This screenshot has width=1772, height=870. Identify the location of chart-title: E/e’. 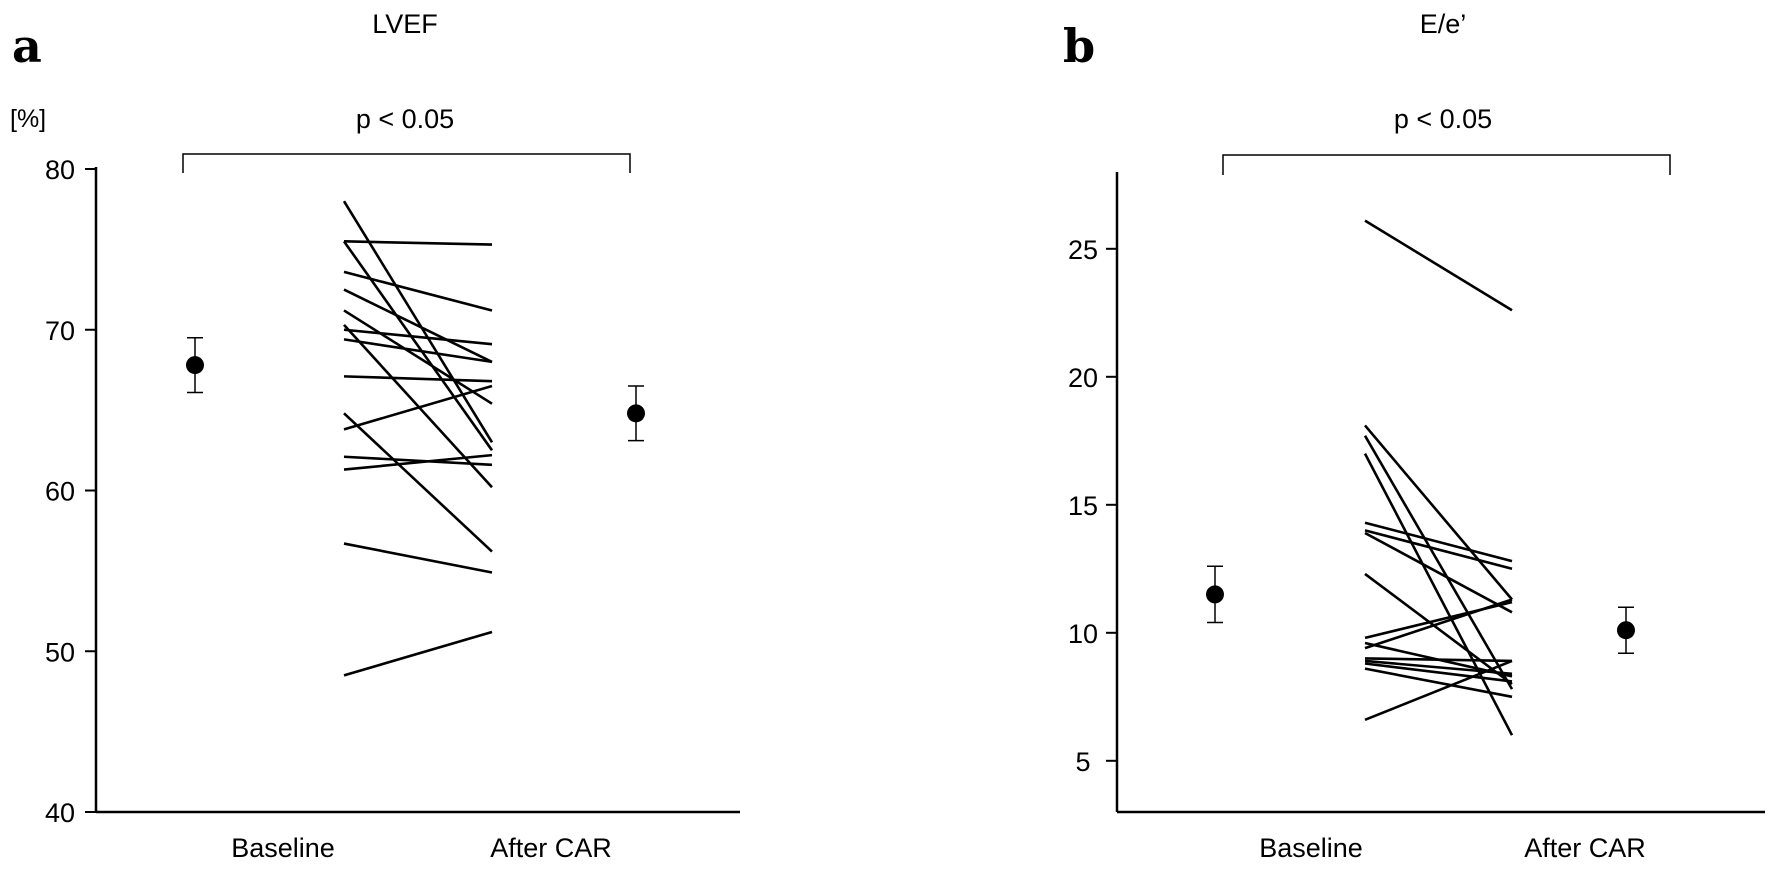
(1443, 24).